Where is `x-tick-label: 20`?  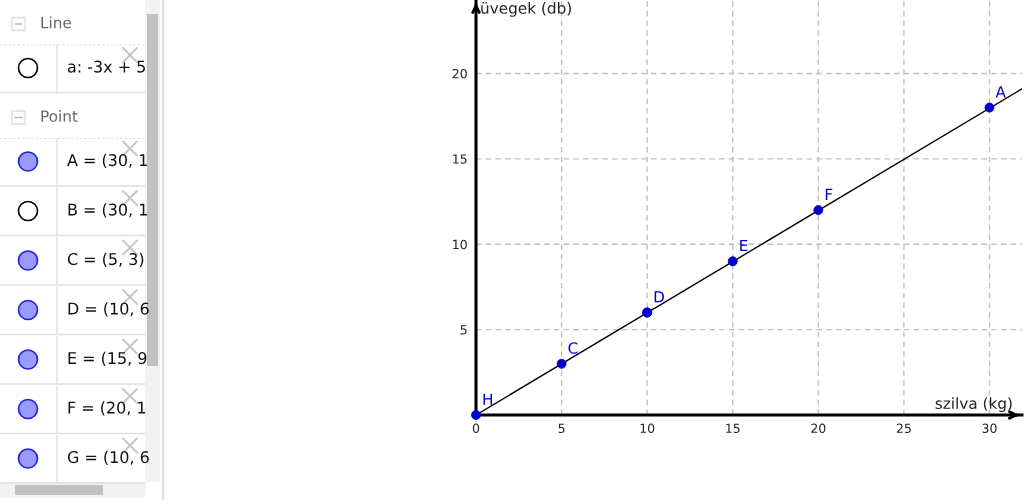
x-tick-label: 20 is located at coordinates (818, 428).